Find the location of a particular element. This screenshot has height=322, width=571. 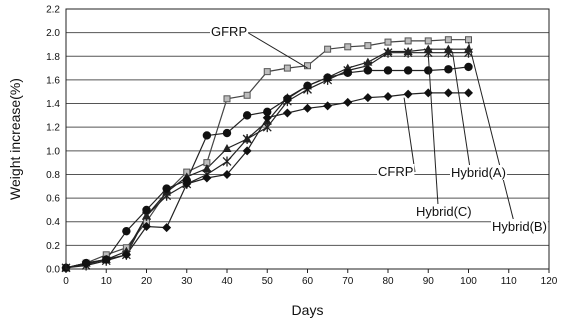

callout-hybrid-a-label: Hybrid(A) is located at coordinates (478, 172).